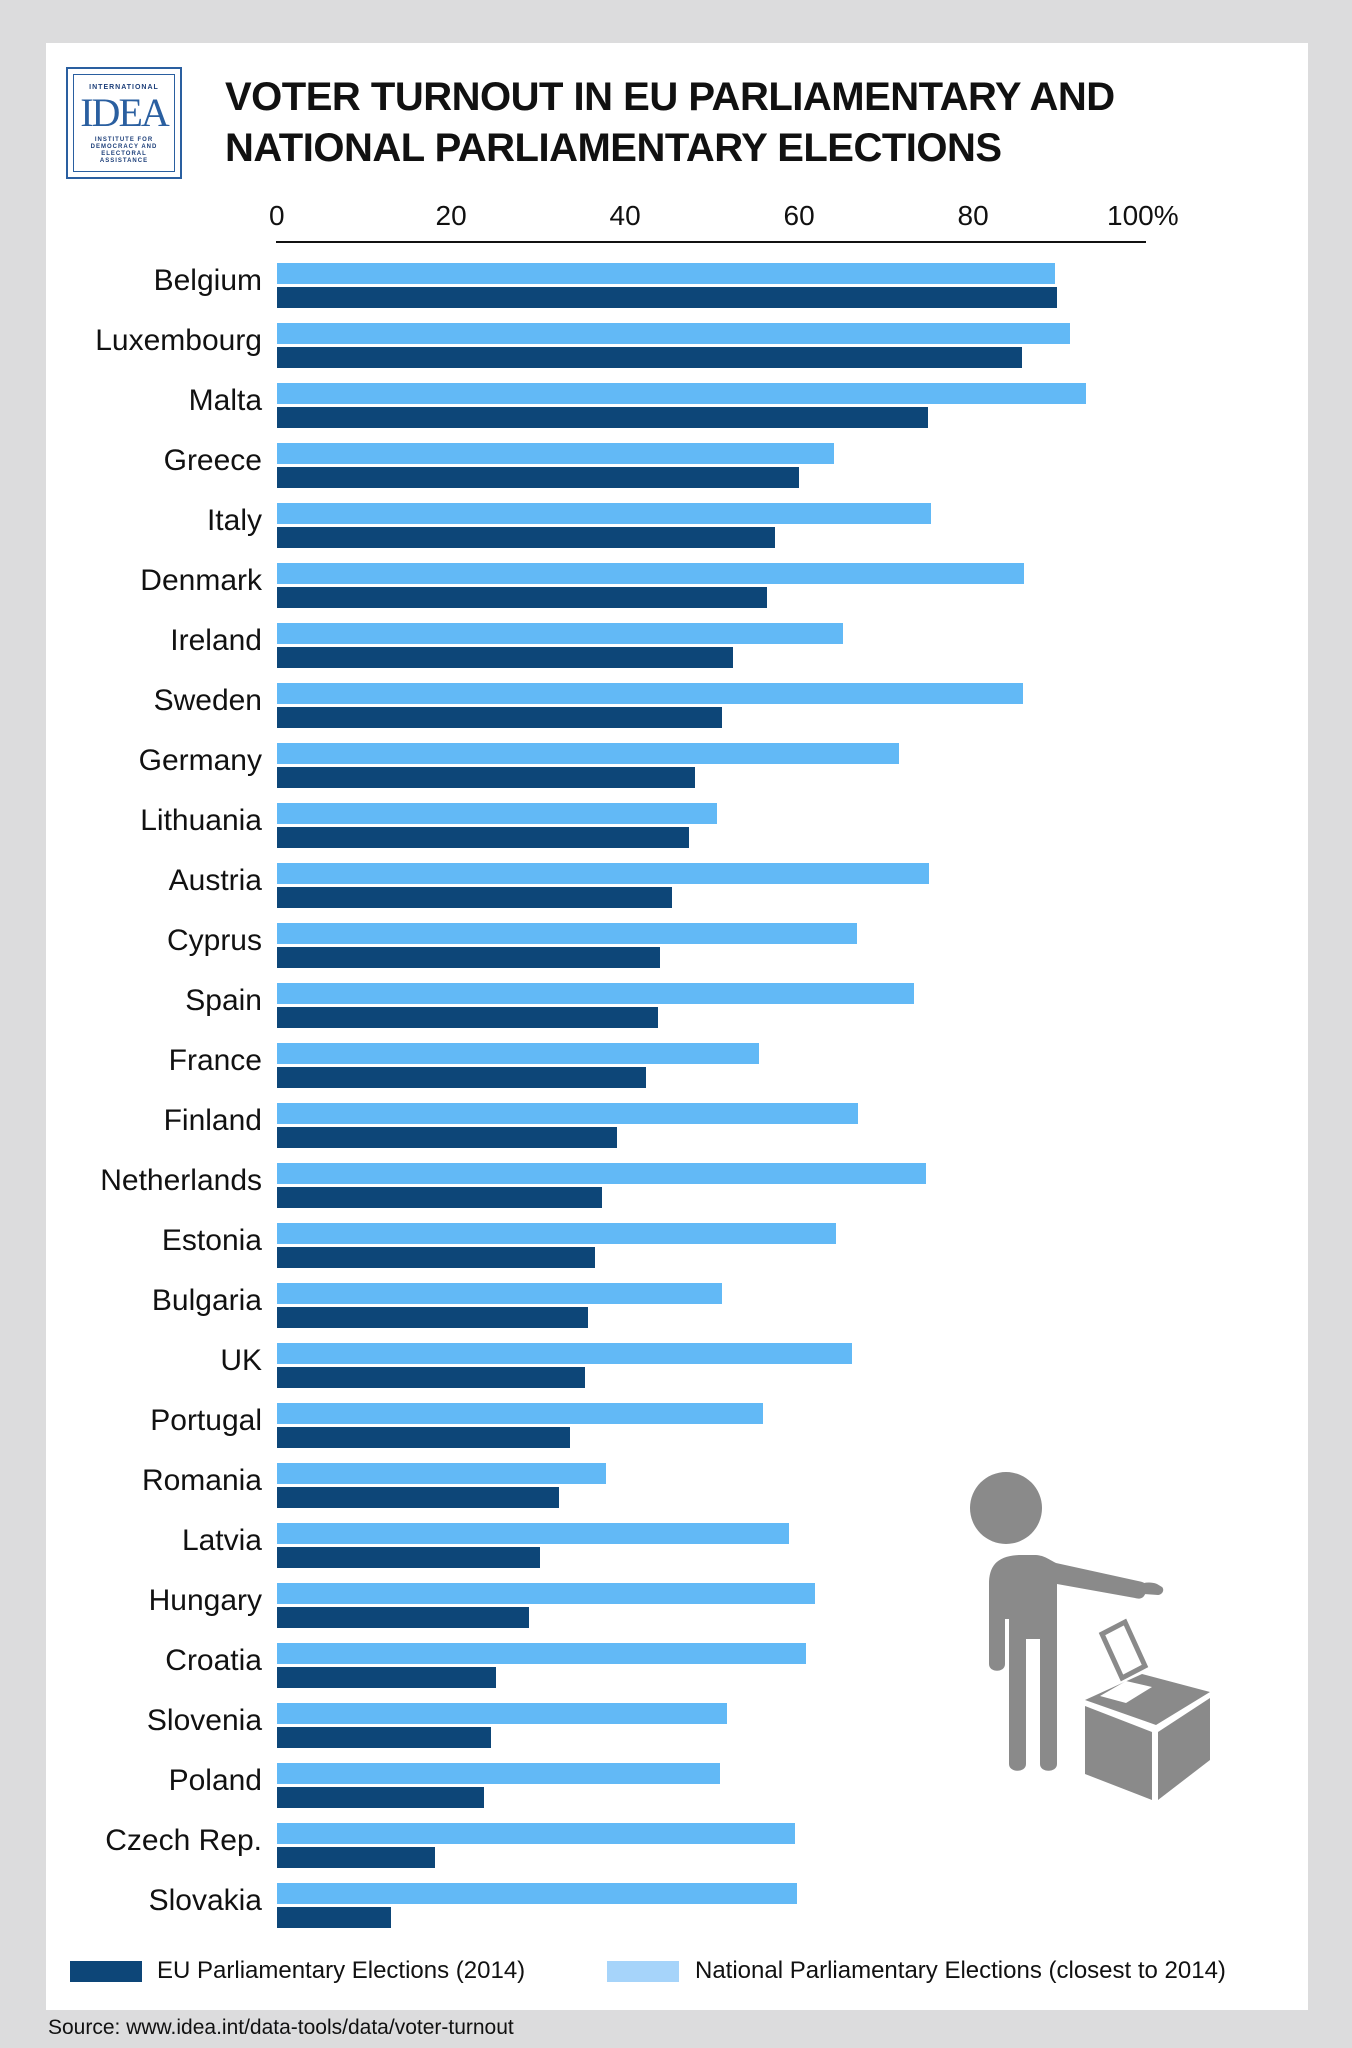 Image resolution: width=1352 pixels, height=2048 pixels. Describe the element at coordinates (207, 280) in the screenshot. I see `category-label: Belgium` at that location.